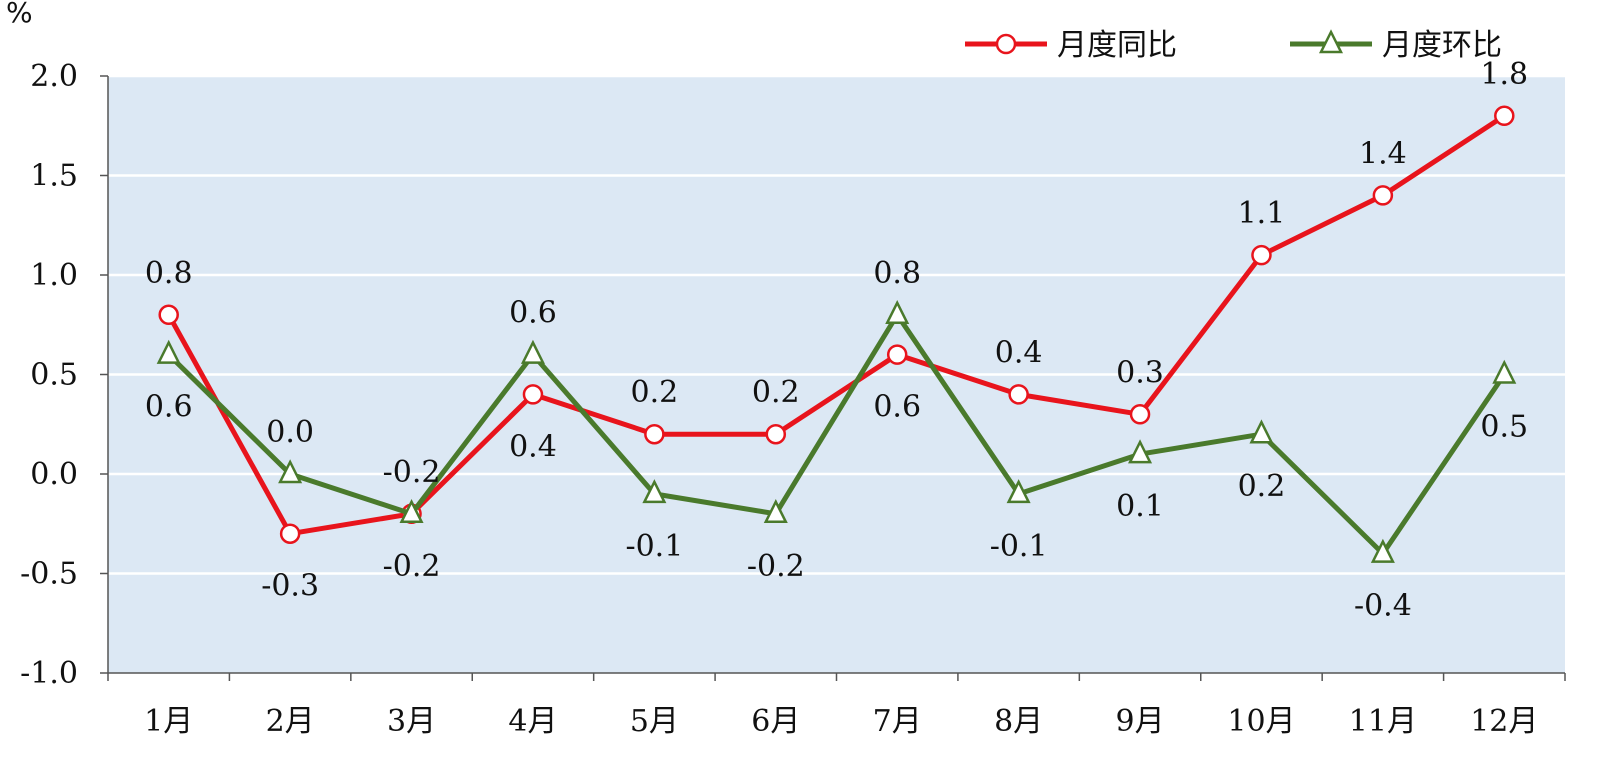 The image size is (1622, 780). Describe the element at coordinates (49, 673) in the screenshot. I see `y-tick-label: -1.0` at that location.